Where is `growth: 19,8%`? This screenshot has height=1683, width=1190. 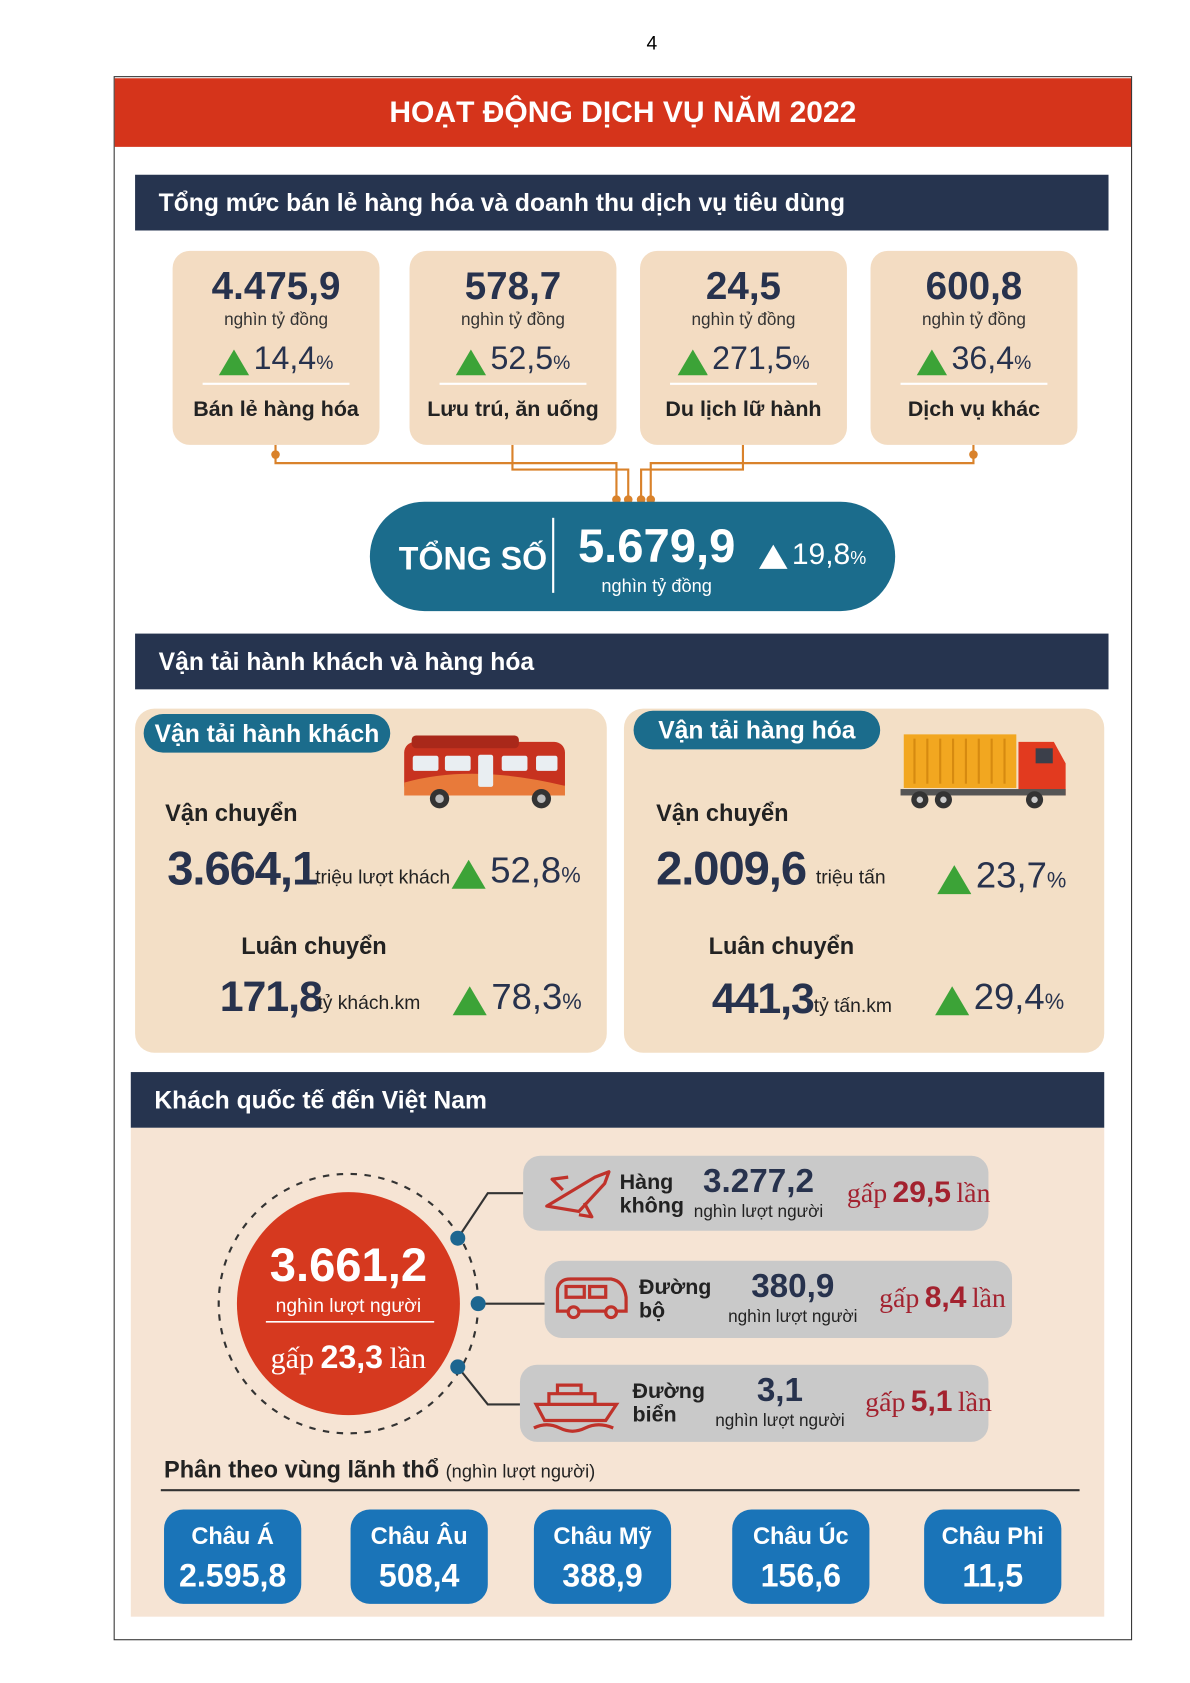 growth: 19,8% is located at coordinates (813, 554).